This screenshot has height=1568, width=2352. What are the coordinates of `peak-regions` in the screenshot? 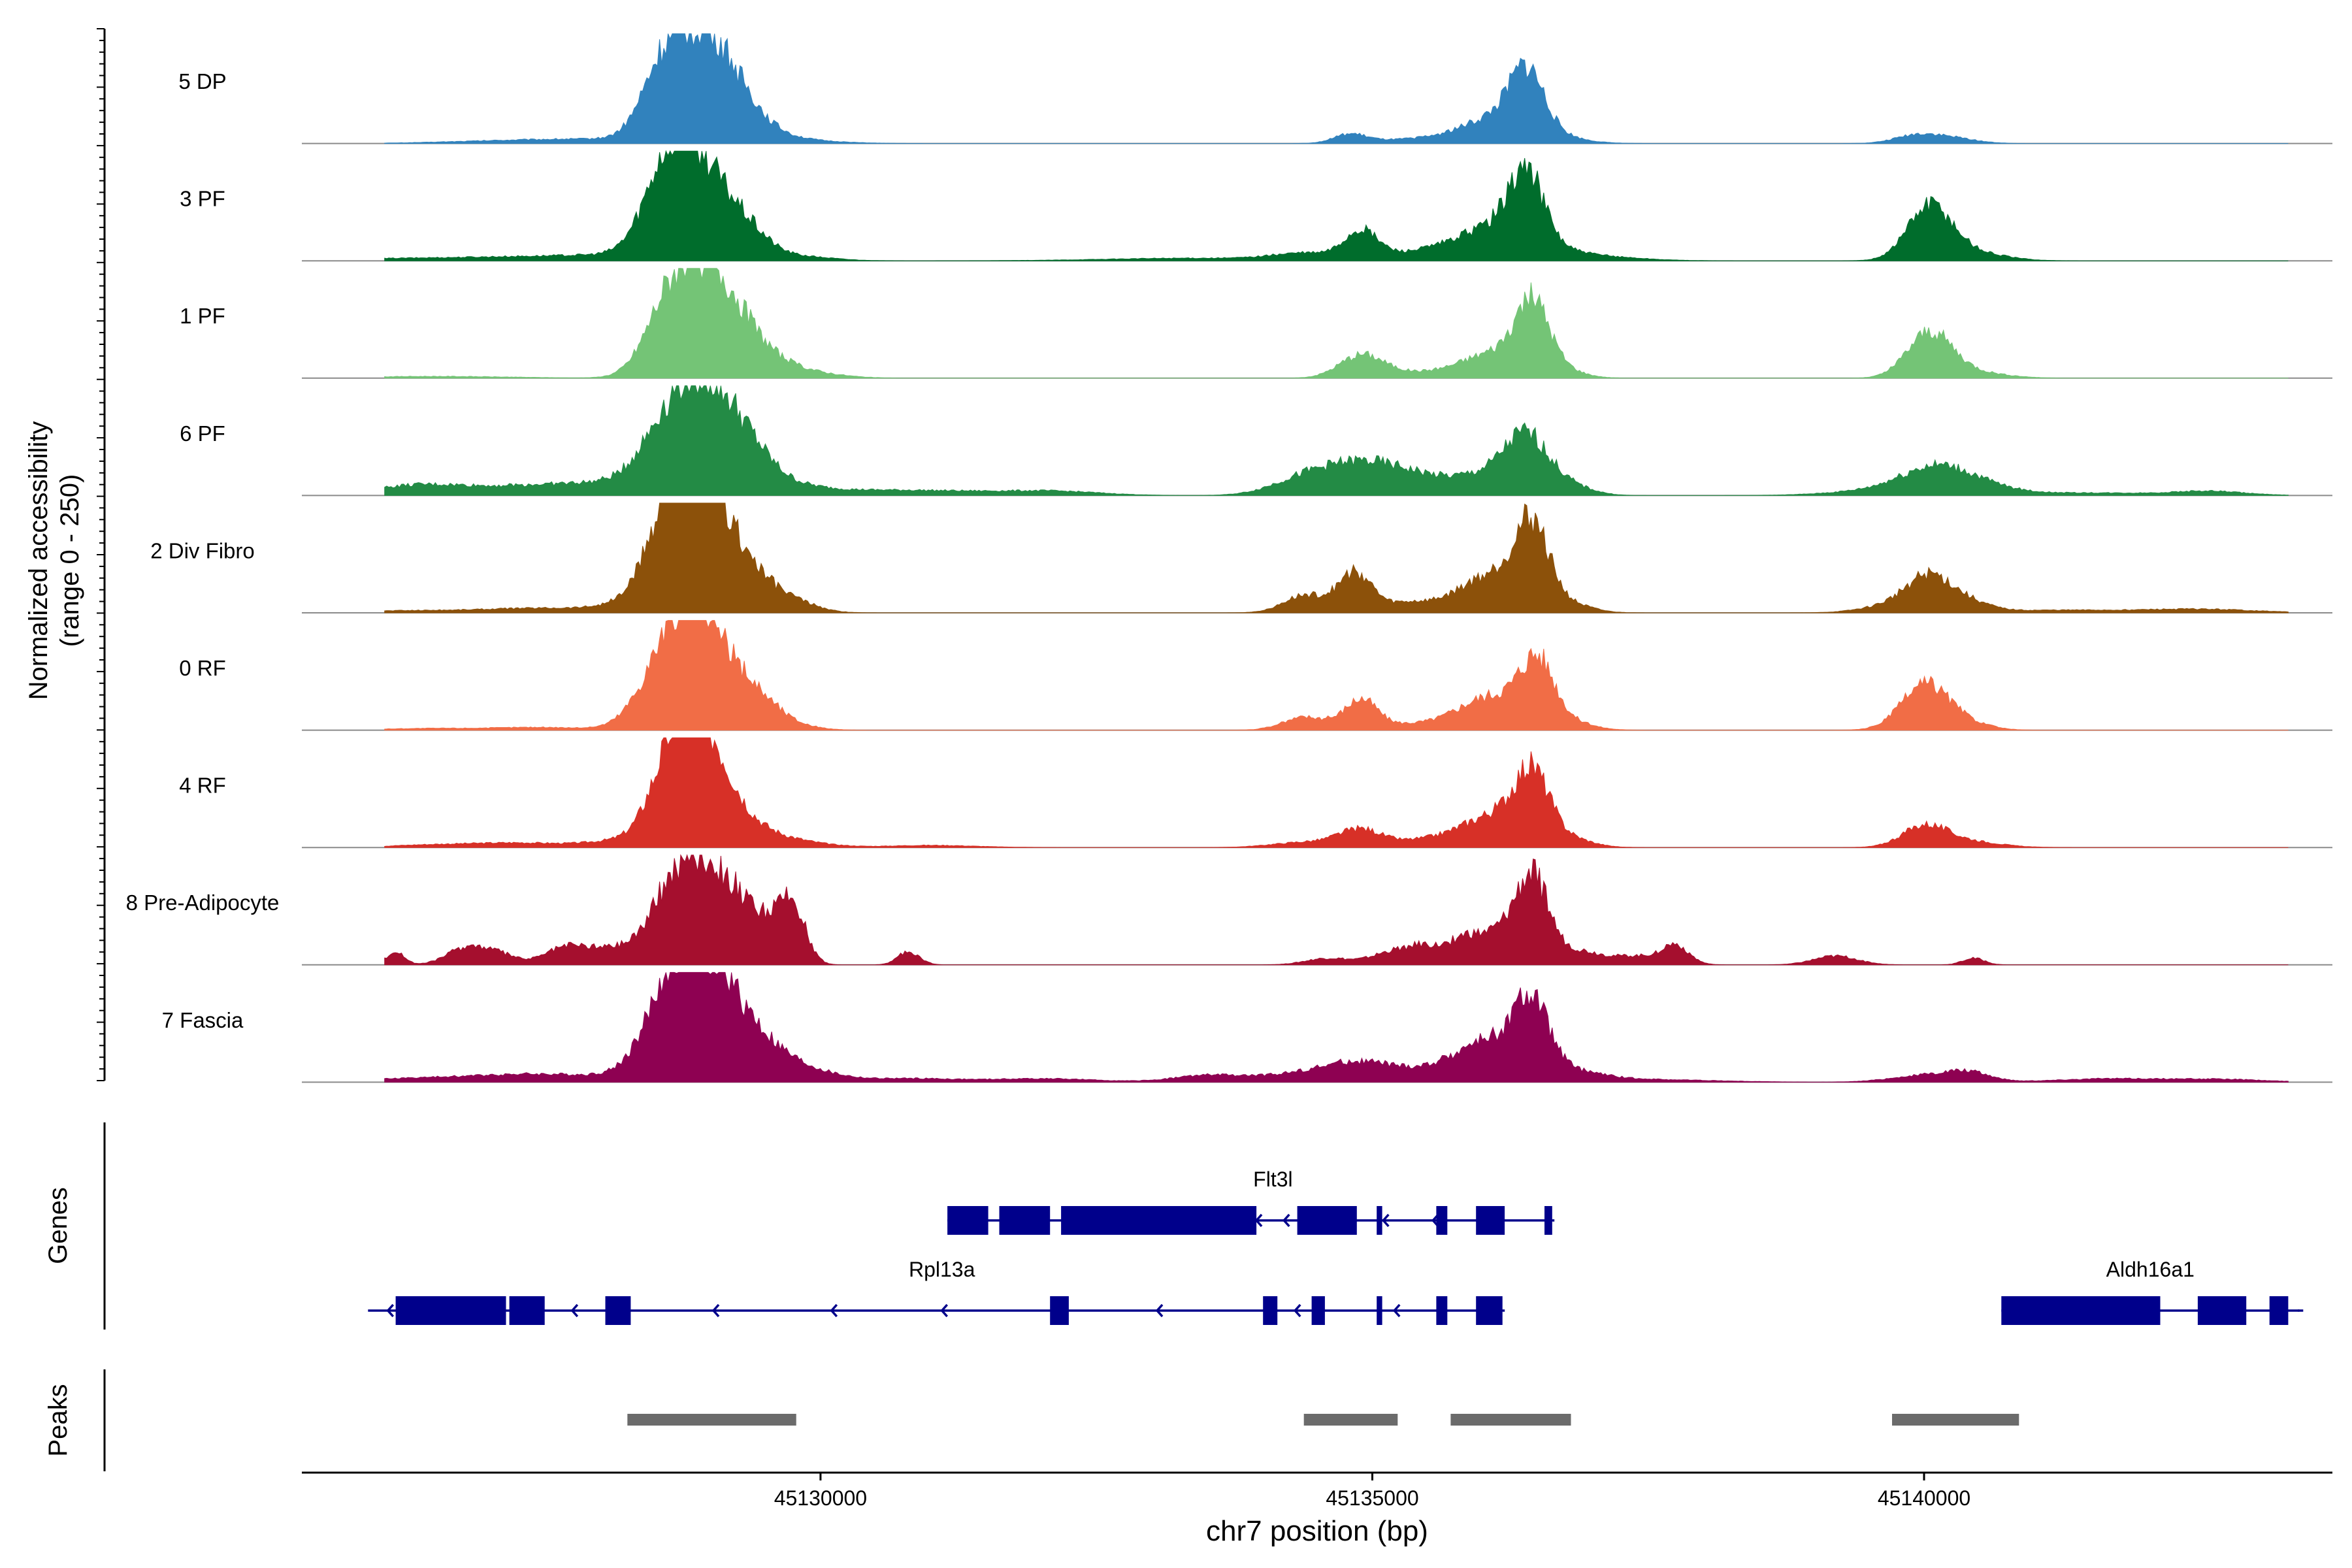 It's located at (1323, 1420).